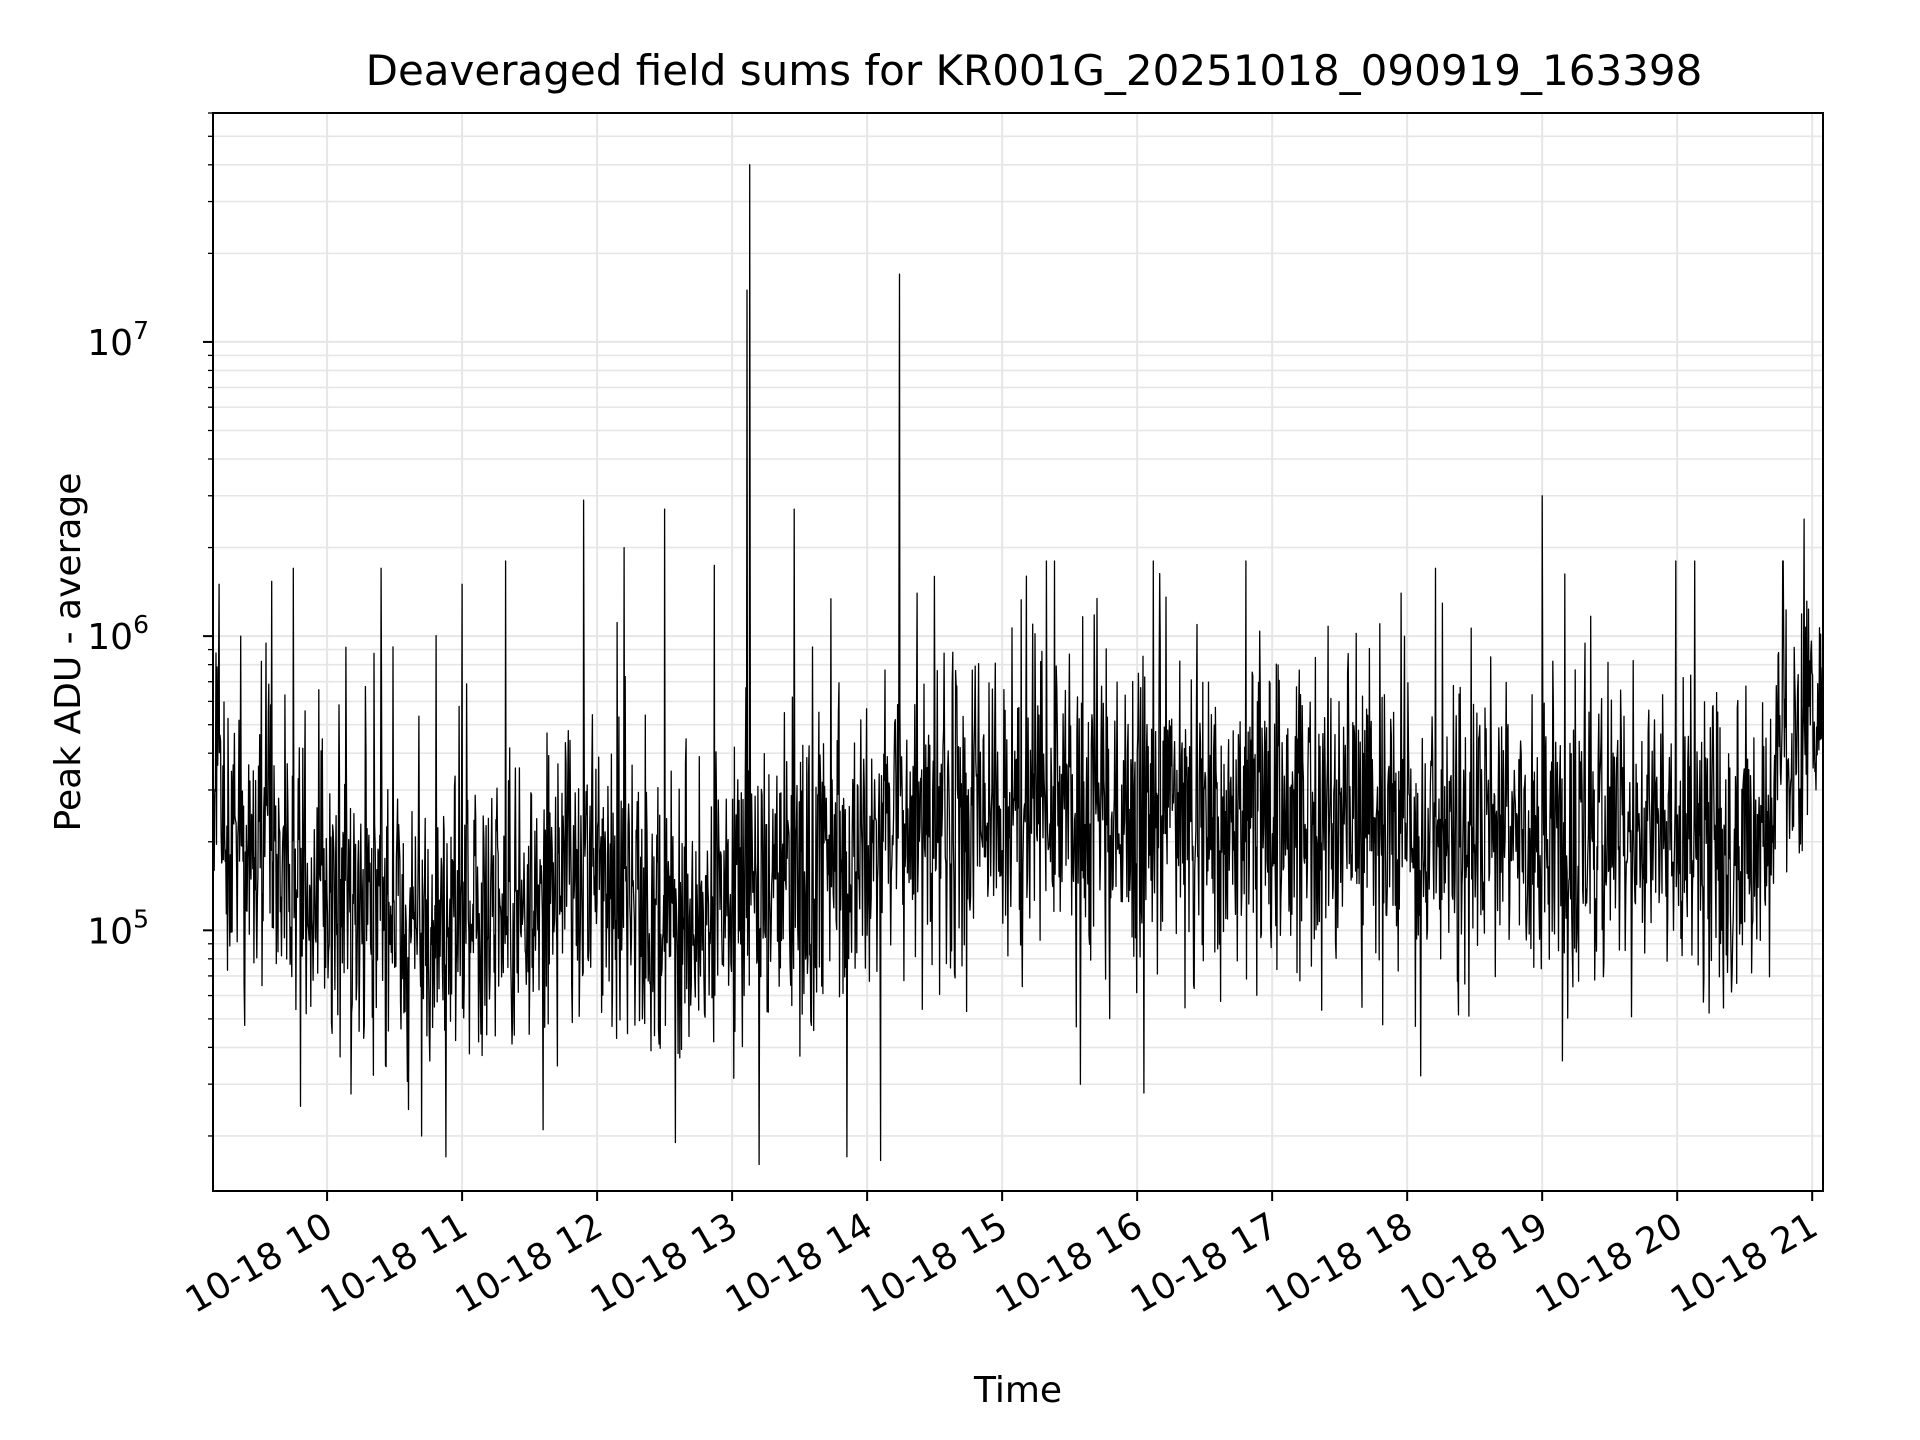 This screenshot has height=1440, width=1920. Describe the element at coordinates (150, 624) in the screenshot. I see `y-axis: 10⁵ 10⁶ 10⁷` at that location.